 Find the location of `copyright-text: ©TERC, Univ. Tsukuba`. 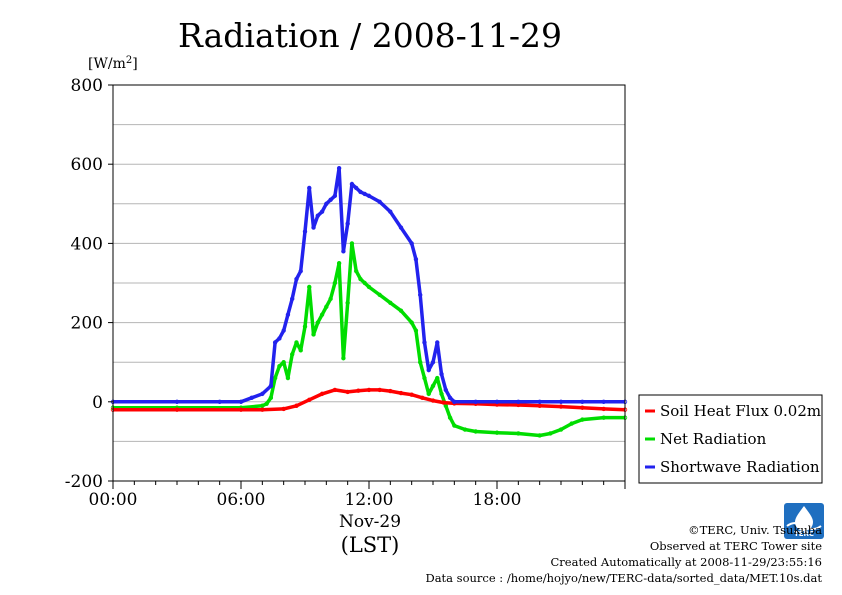

copyright-text: ©TERC, Univ. Tsukuba is located at coordinates (755, 530).